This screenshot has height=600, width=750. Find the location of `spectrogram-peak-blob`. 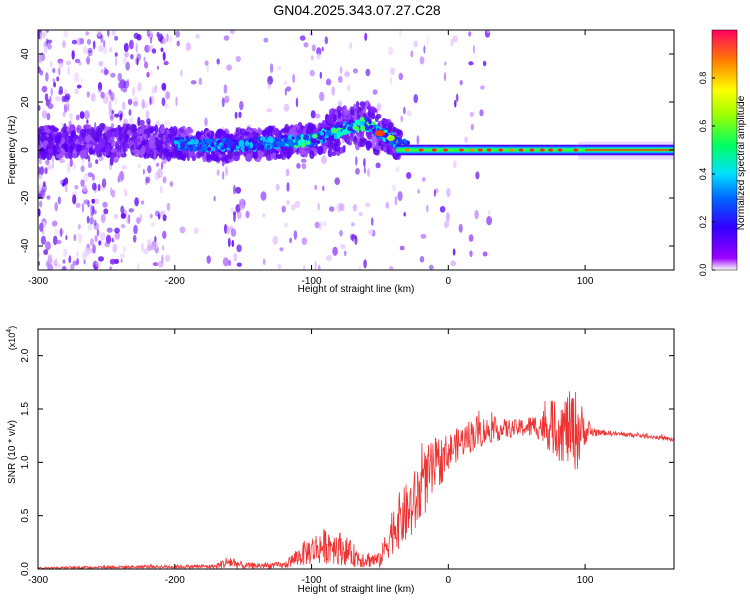

spectrogram-peak-blob is located at coordinates (379, 133).